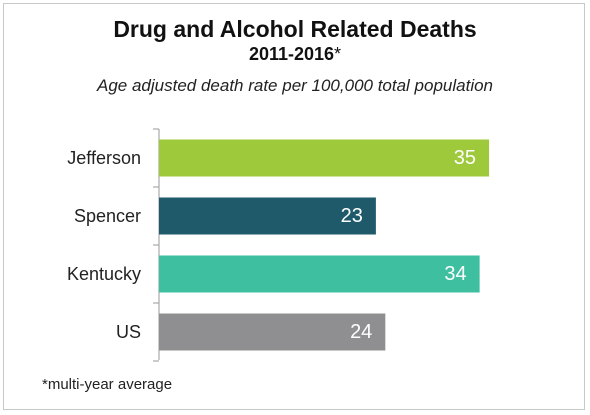 The width and height of the screenshot is (590, 415). I want to click on data-label: 23, so click(352, 216).